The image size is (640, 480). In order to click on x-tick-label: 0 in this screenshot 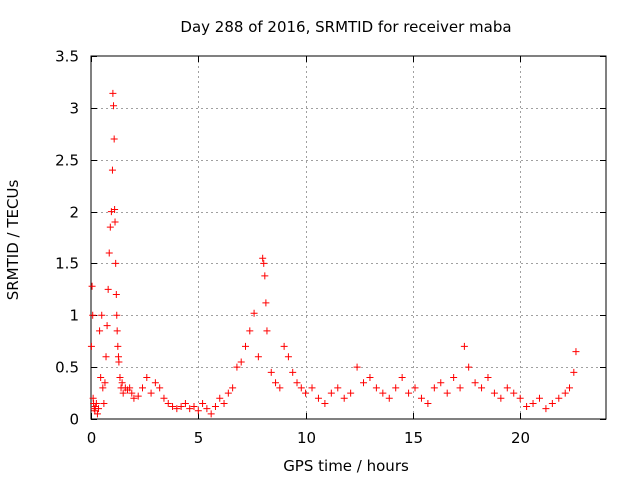, I will do `click(92, 438)`.